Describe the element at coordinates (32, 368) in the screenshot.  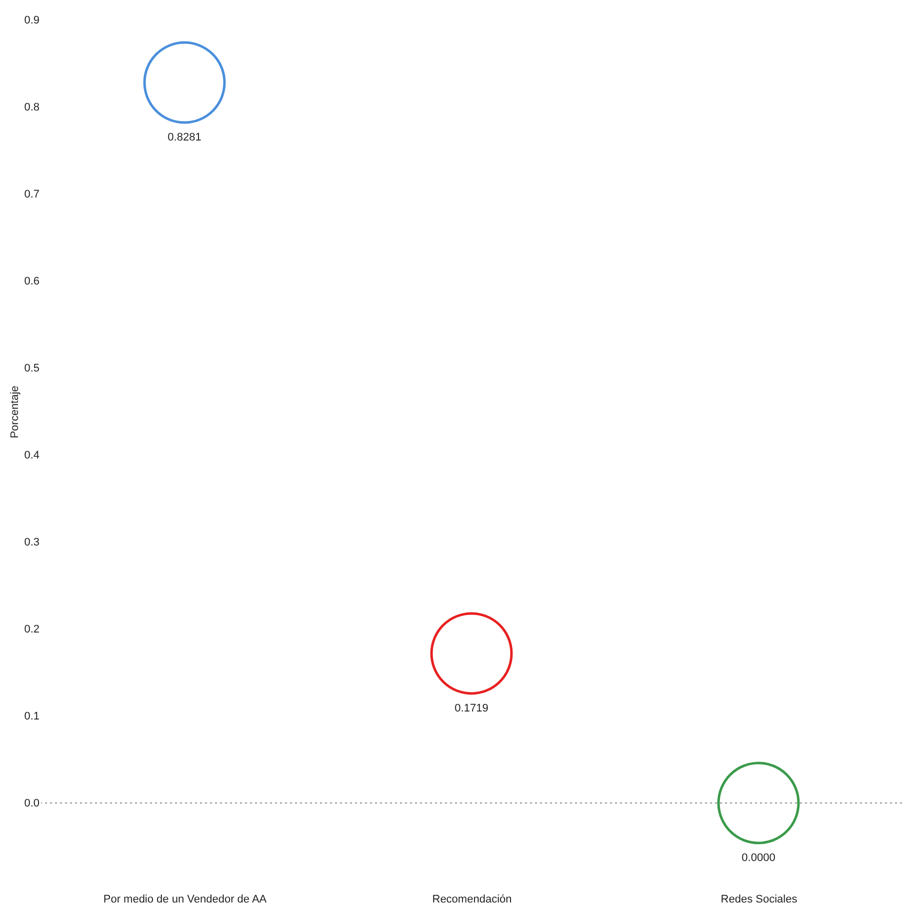
I see `y-tick-label: 0.5` at that location.